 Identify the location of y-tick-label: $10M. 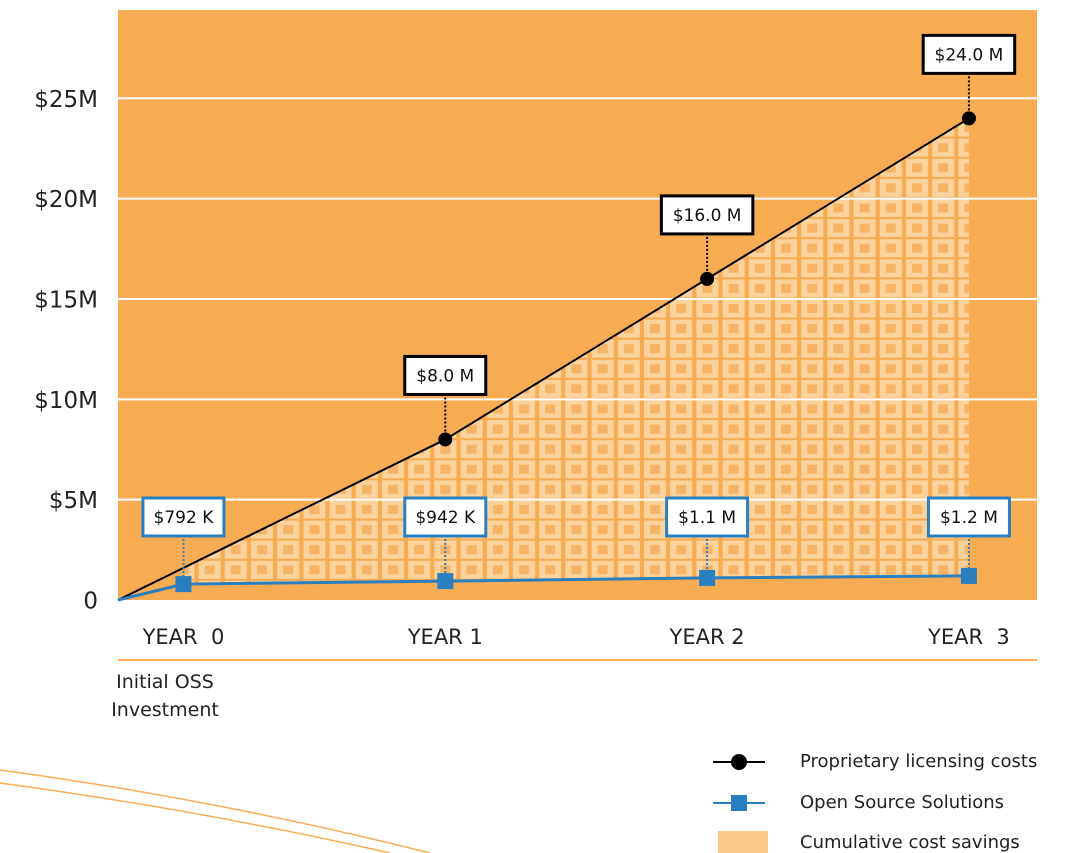
(66, 401).